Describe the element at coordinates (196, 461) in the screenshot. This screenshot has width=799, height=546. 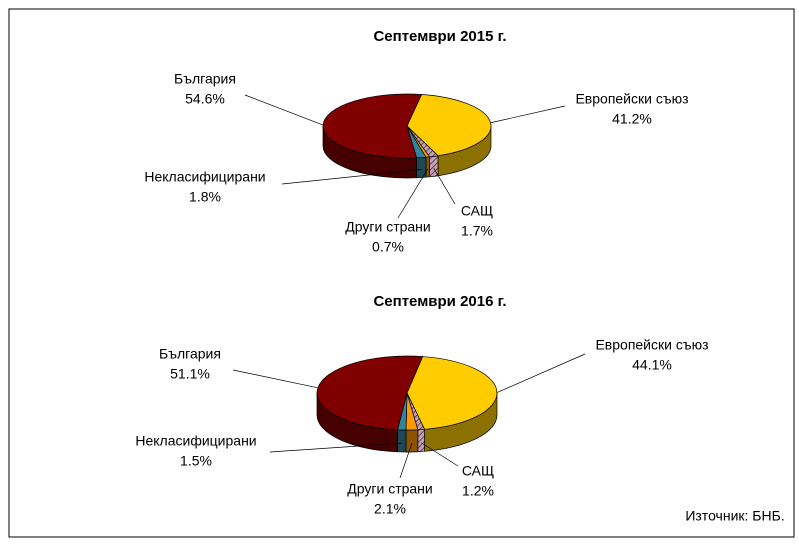
I see `value-label: 1.5%` at that location.